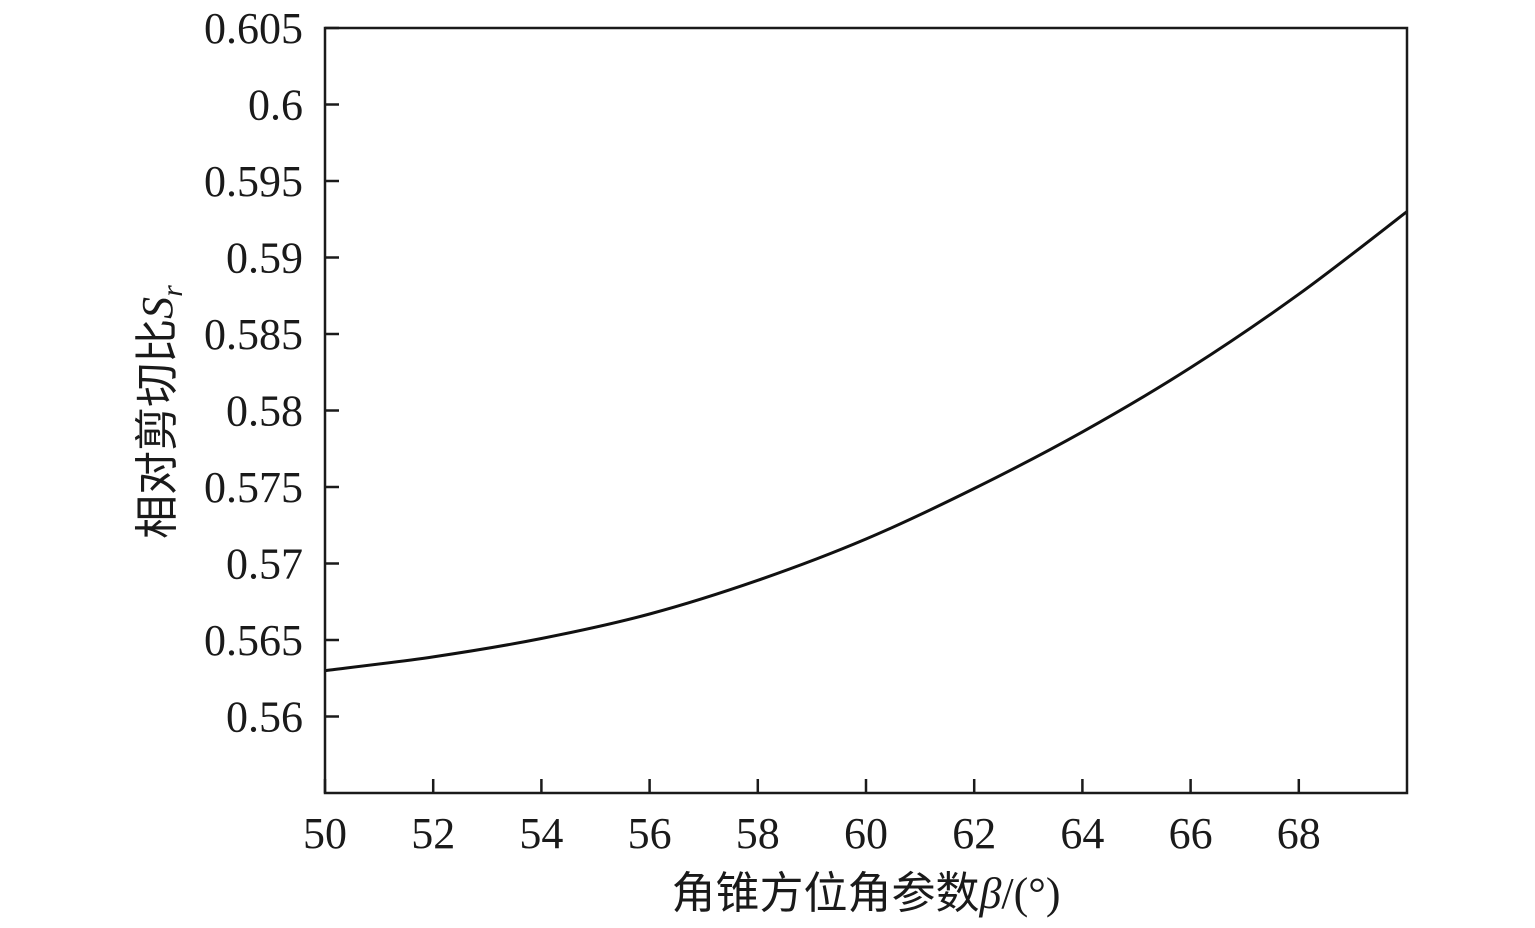  Describe the element at coordinates (275, 105) in the screenshot. I see `y-tick-label: 0.6` at that location.